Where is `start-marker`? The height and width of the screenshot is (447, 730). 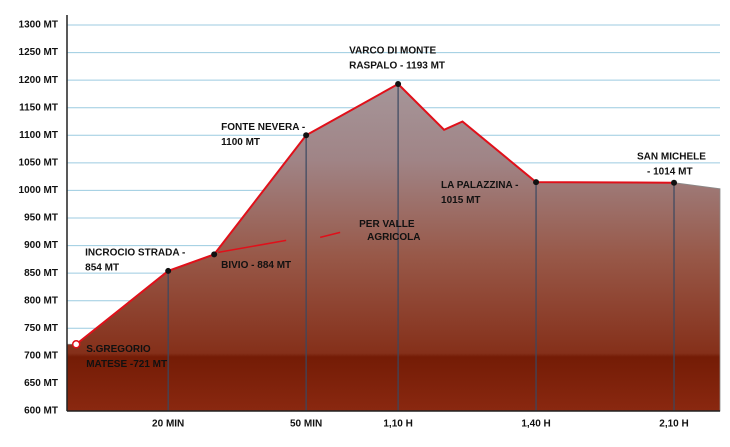 start-marker is located at coordinates (76, 344).